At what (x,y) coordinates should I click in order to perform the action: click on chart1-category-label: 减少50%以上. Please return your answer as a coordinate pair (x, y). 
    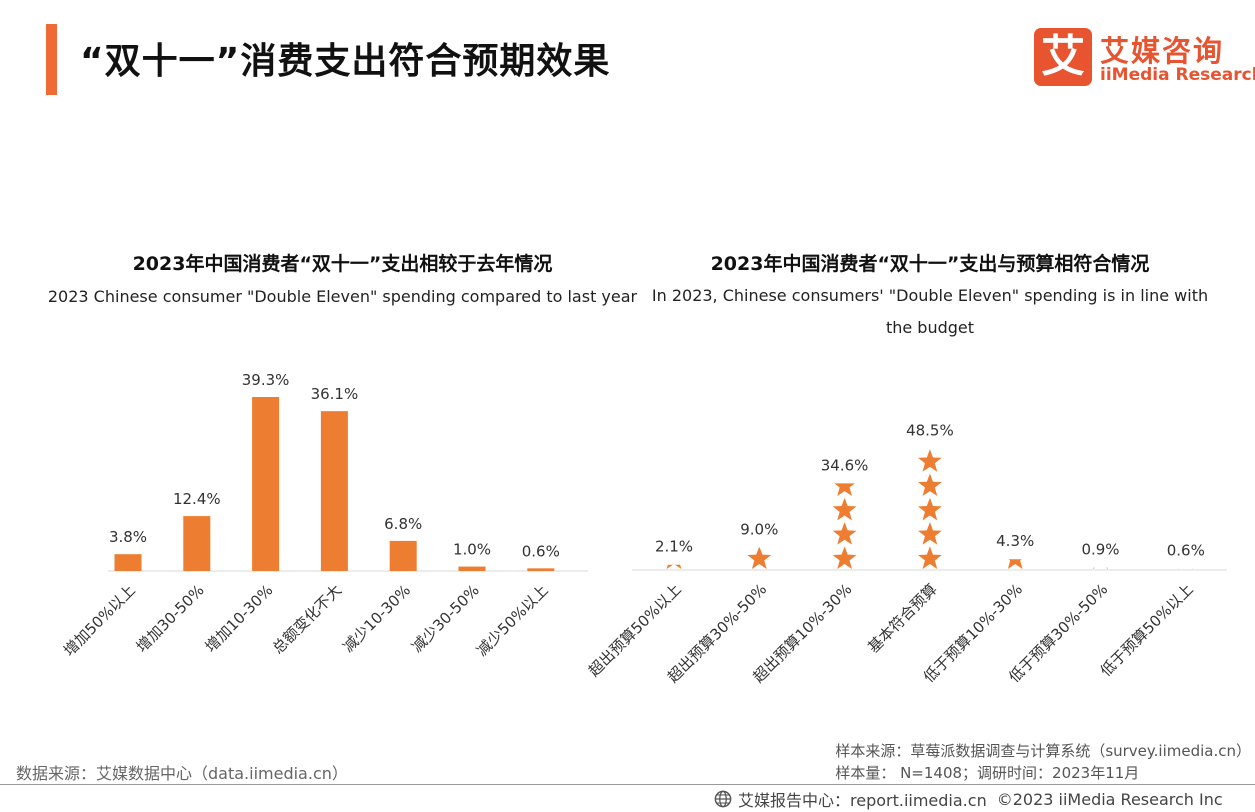
    Looking at the image, I should click on (512, 620).